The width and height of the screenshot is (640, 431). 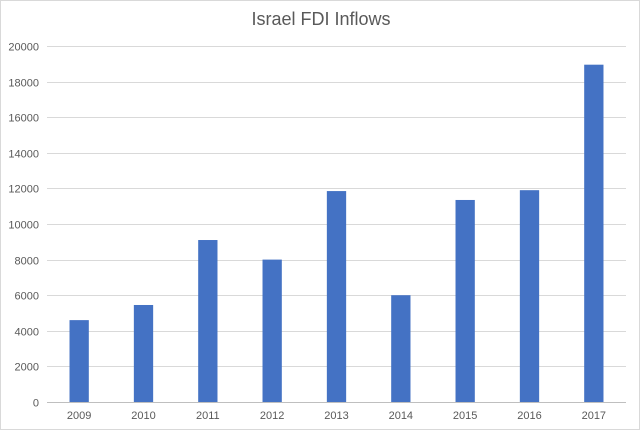 I want to click on x-tick-label: 2013, so click(x=336, y=416).